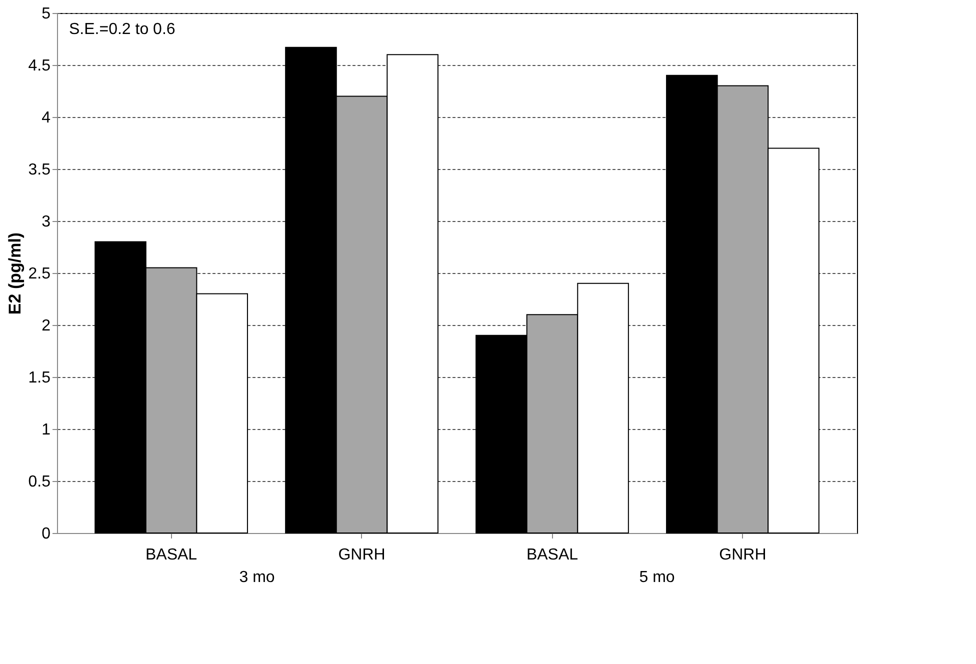 The height and width of the screenshot is (664, 976). What do you see at coordinates (46, 430) in the screenshot?
I see `y-tick-label: 1` at bounding box center [46, 430].